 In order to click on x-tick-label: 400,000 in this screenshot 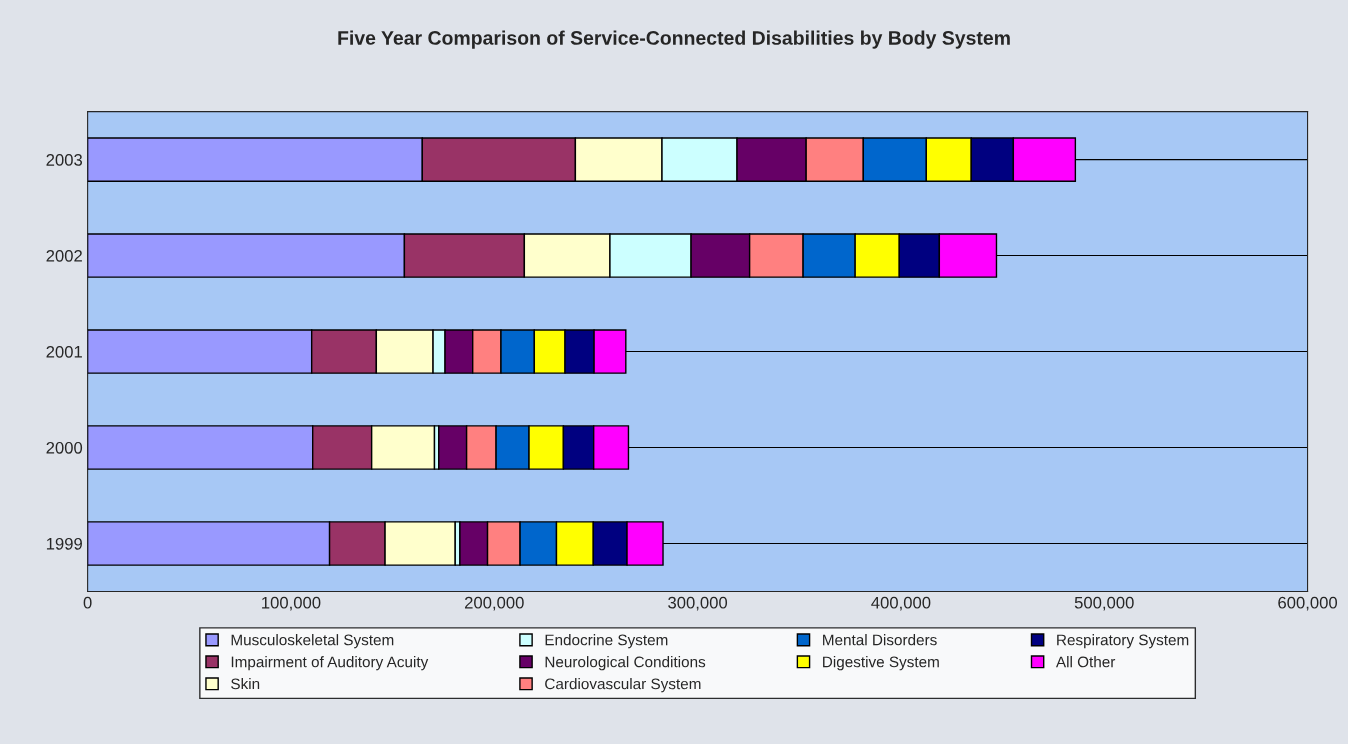, I will do `click(901, 603)`.